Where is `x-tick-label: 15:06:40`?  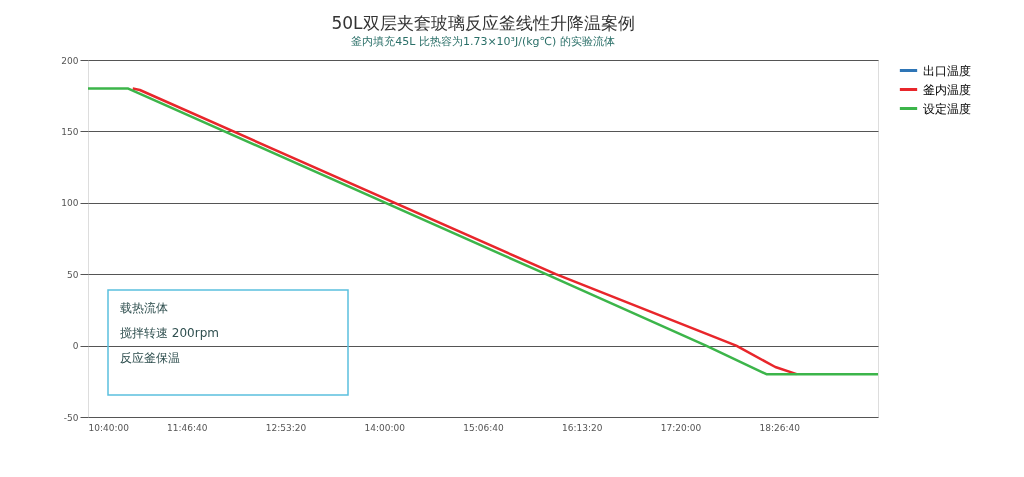 x-tick-label: 15:06:40 is located at coordinates (483, 427).